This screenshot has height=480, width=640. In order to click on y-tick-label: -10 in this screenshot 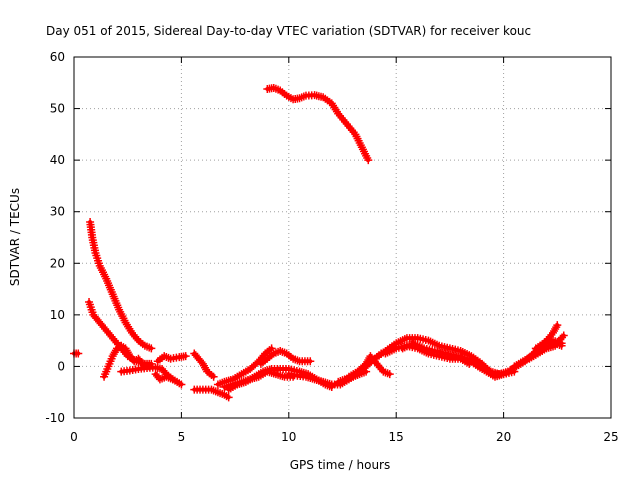, I will do `click(55, 418)`.